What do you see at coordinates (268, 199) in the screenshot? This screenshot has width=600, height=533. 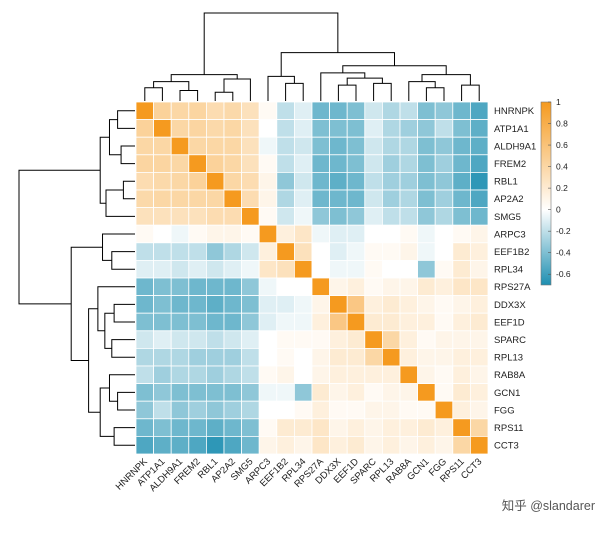 I see `heatmap-cell-AP2A2-ARPC3` at bounding box center [268, 199].